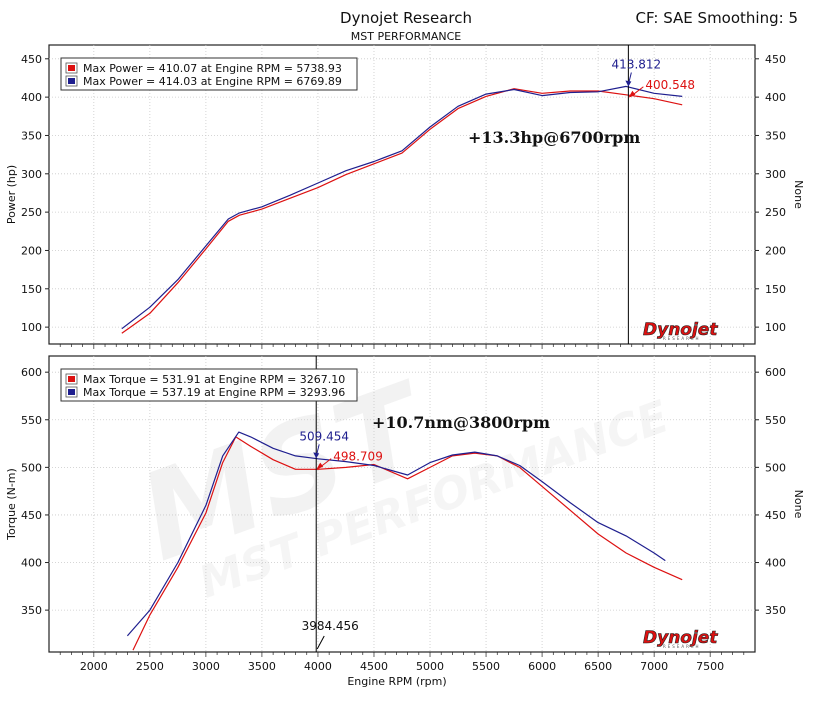  Describe the element at coordinates (775, 515) in the screenshot. I see `torque-ytick-label-right: 450` at that location.